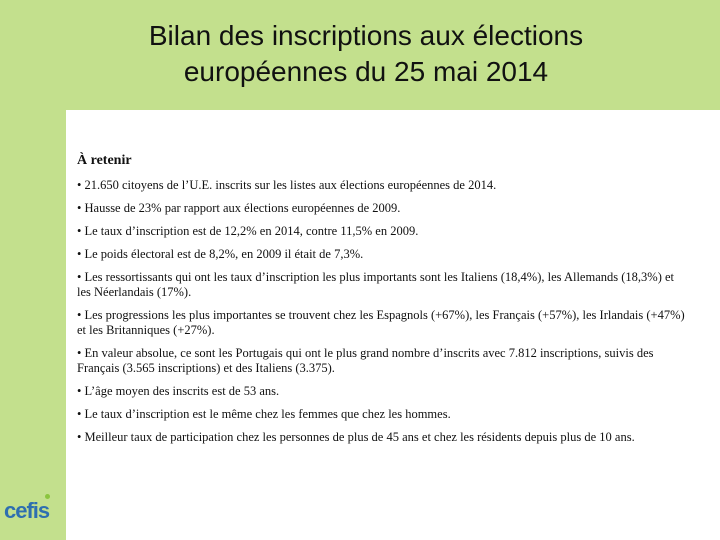 The image size is (720, 540). What do you see at coordinates (360, 17) in the screenshot?
I see `header-band` at bounding box center [360, 17].